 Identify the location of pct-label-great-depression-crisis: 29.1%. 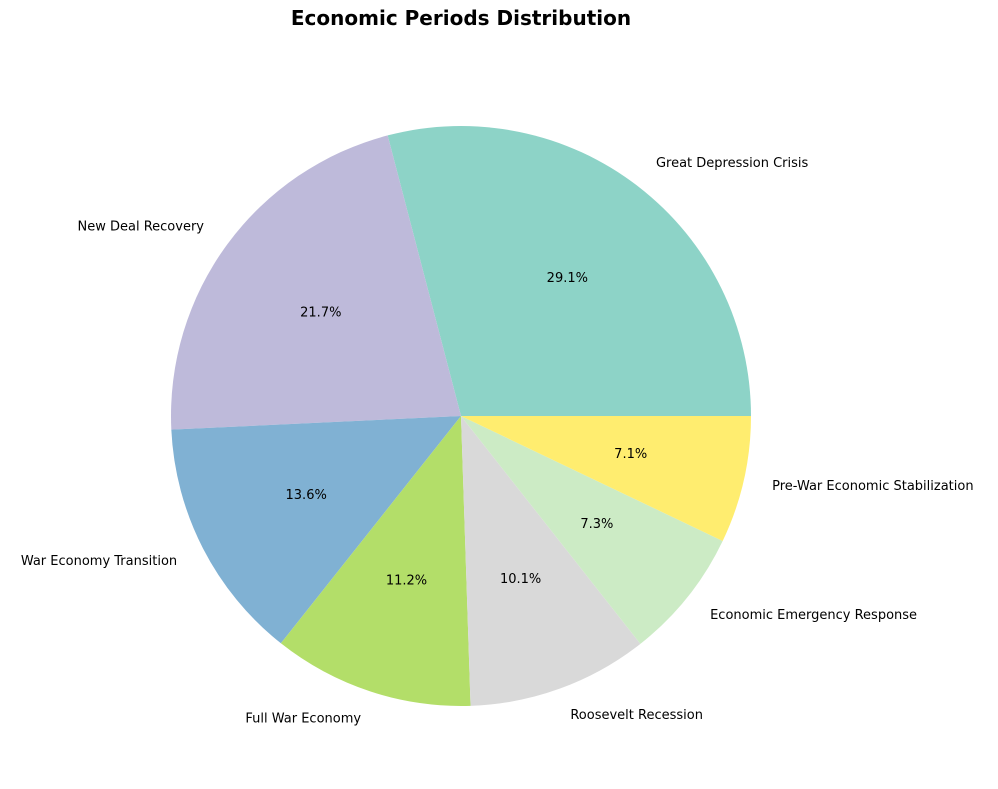
(567, 278).